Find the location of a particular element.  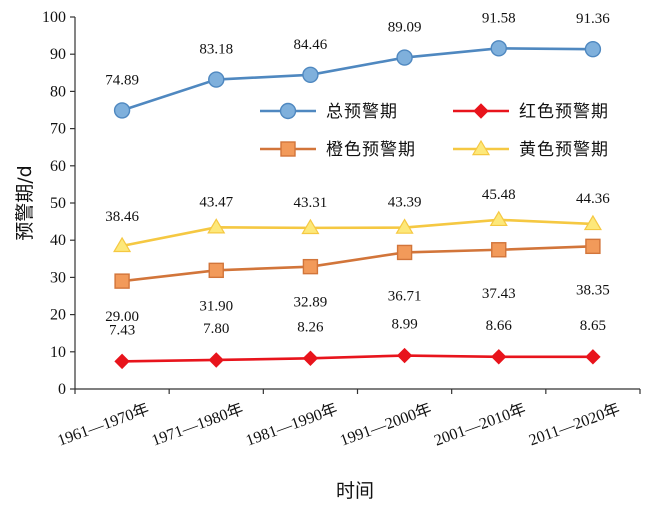

data-label-orange: 37.43 is located at coordinates (499, 294).